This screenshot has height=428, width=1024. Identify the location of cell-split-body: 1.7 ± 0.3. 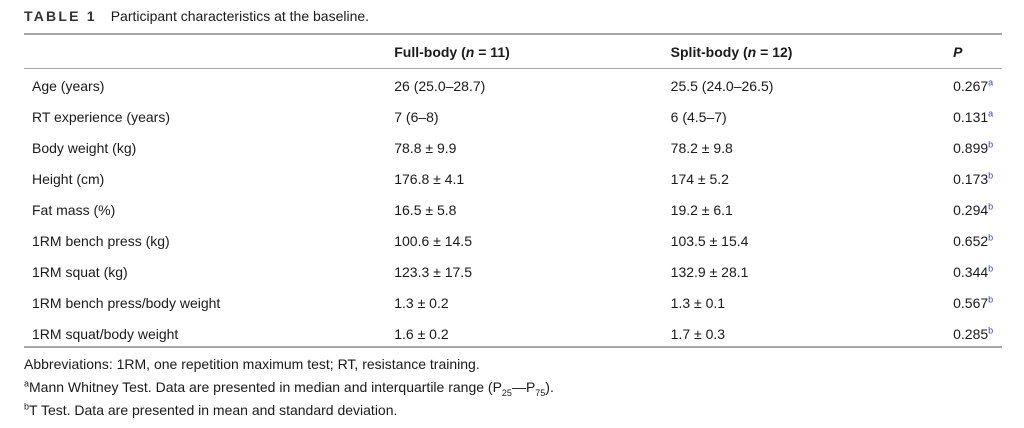
(698, 333).